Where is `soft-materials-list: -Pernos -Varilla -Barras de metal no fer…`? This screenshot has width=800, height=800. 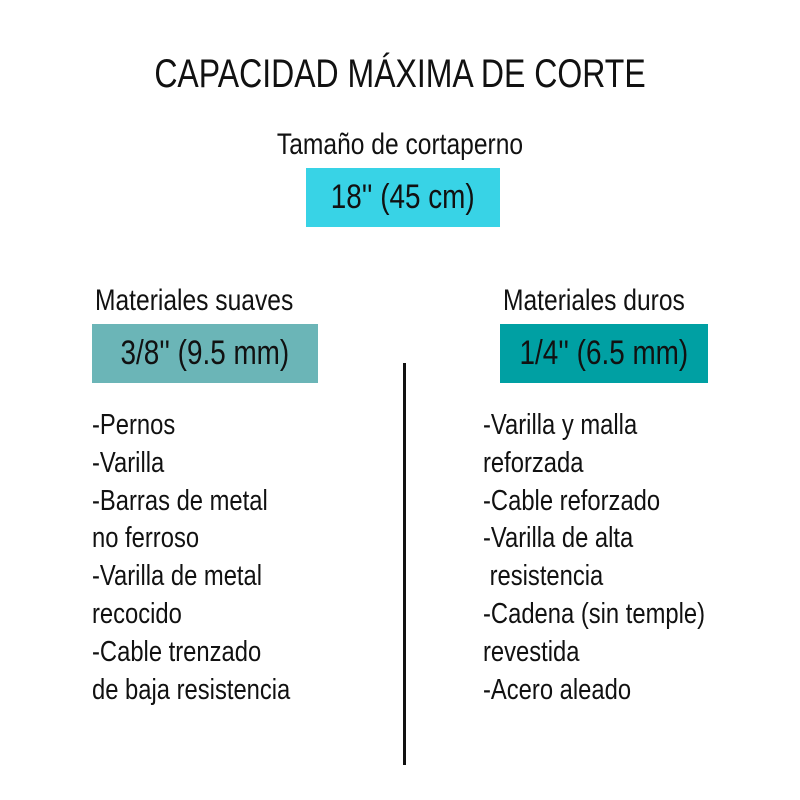 soft-materials-list: -Pernos -Varilla -Barras de metal no fer… is located at coordinates (213, 558).